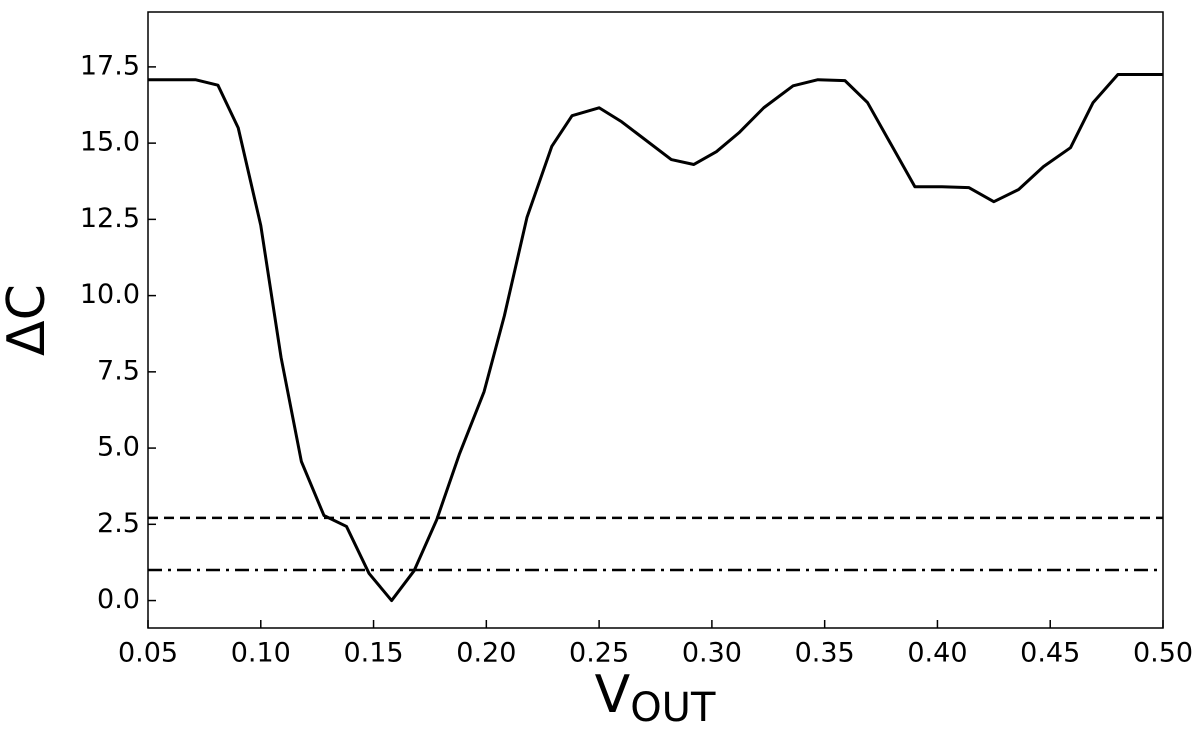 This screenshot has width=1200, height=731. I want to click on x-tick-label: 0.25, so click(599, 653).